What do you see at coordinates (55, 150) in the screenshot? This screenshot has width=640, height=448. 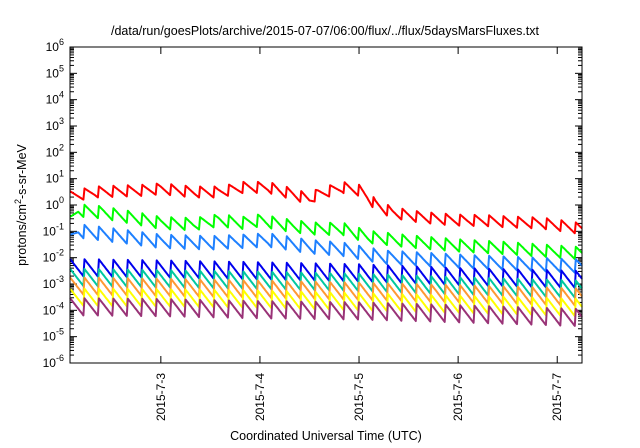 I see `y-tick-label: 10²` at bounding box center [55, 150].